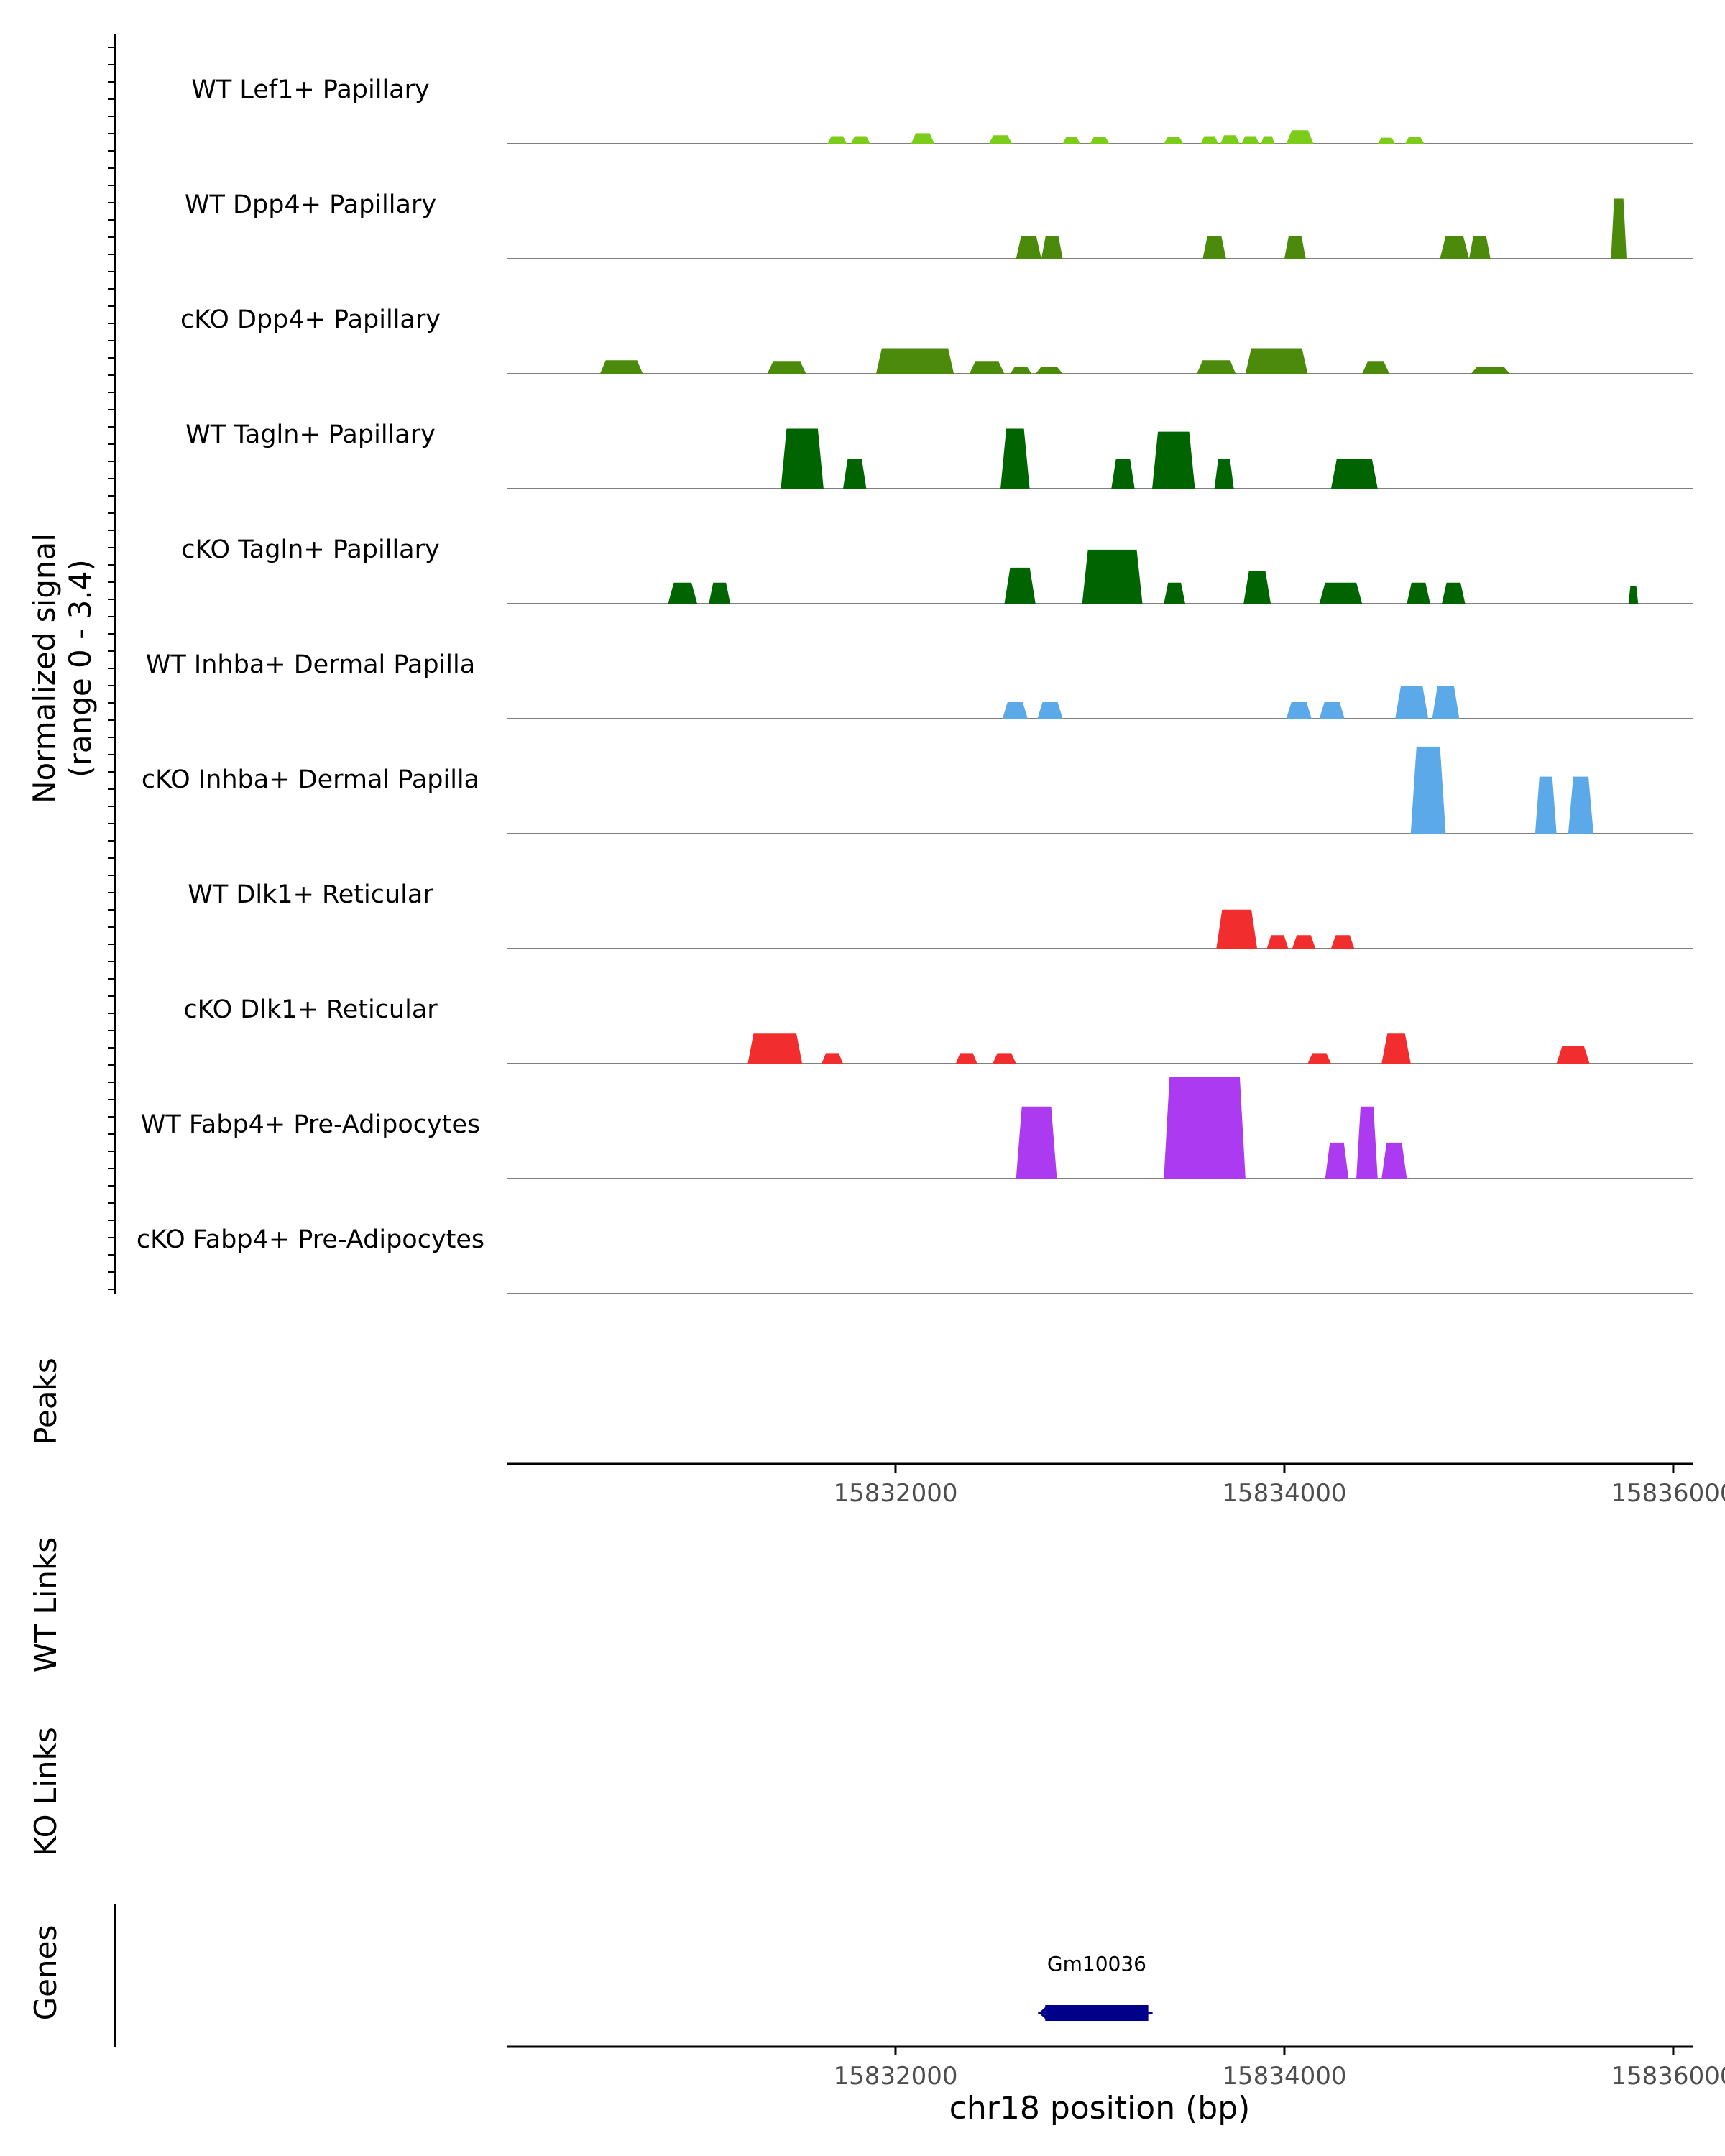 Image resolution: width=1725 pixels, height=2156 pixels. Describe the element at coordinates (310, 204) in the screenshot. I see `track-label-wt-dpp4-papillary: WT Dpp4+ Papillary` at that location.